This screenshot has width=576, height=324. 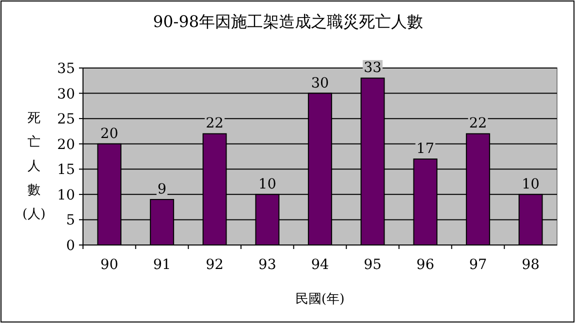 What do you see at coordinates (66, 94) in the screenshot?
I see `y-tick-label: 30` at bounding box center [66, 94].